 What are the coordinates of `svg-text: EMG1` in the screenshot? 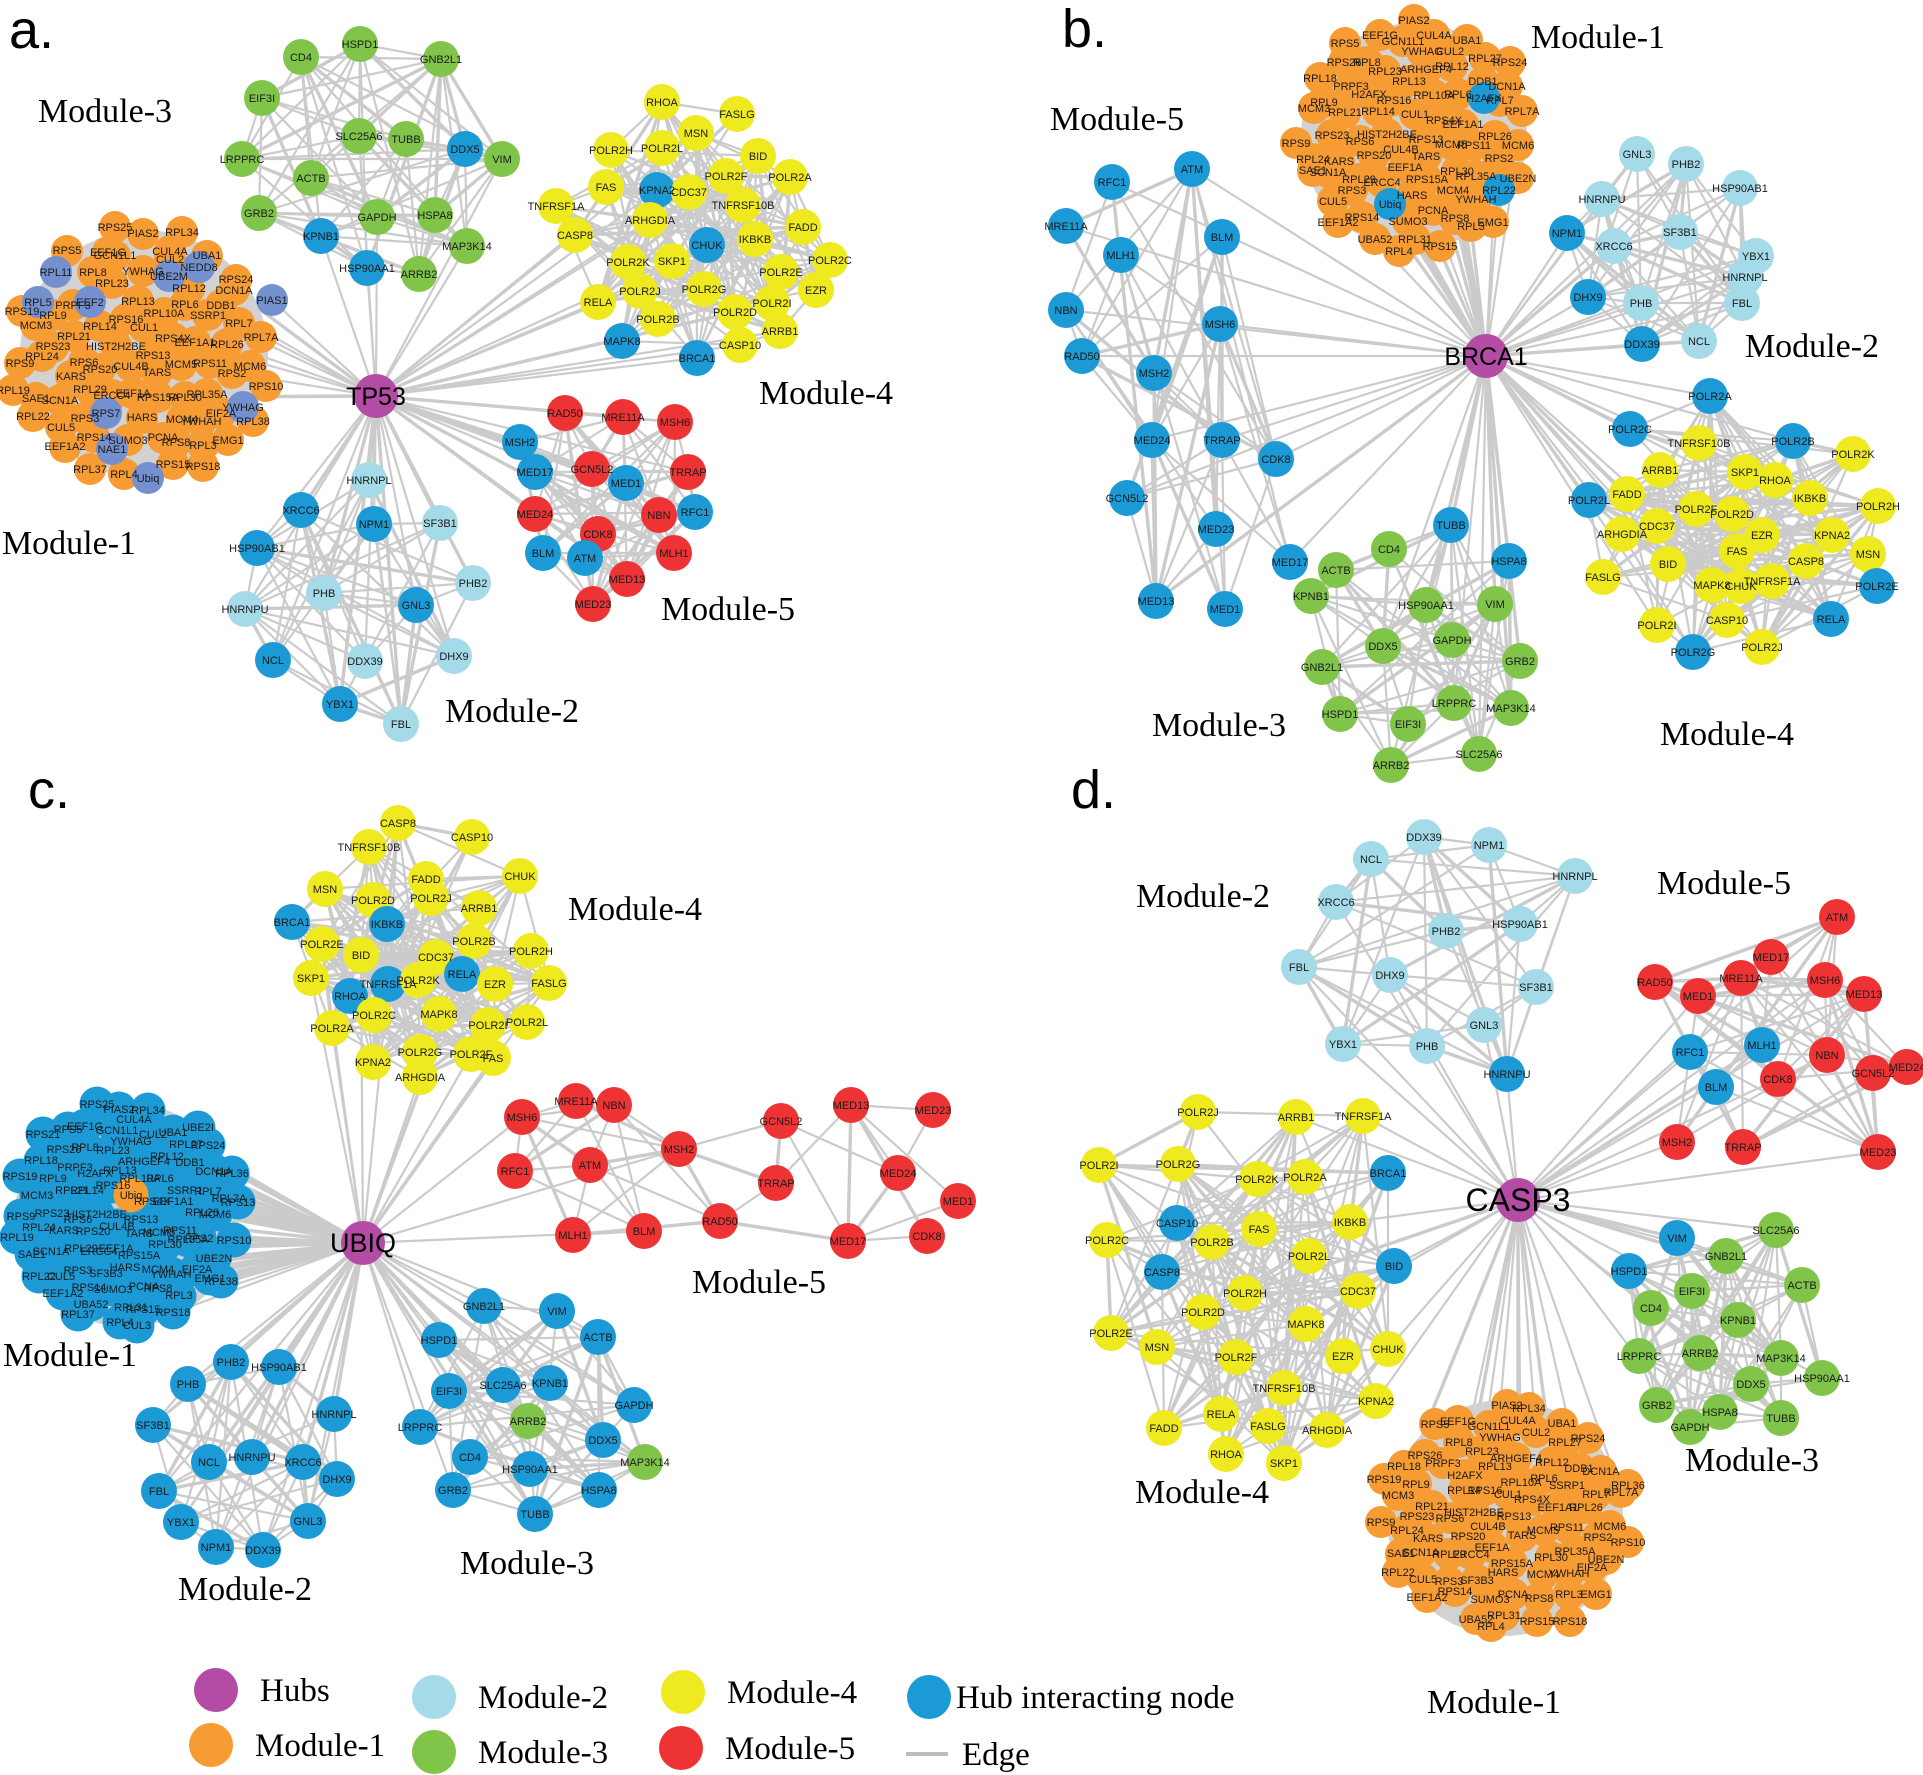 It's located at (1492, 223).